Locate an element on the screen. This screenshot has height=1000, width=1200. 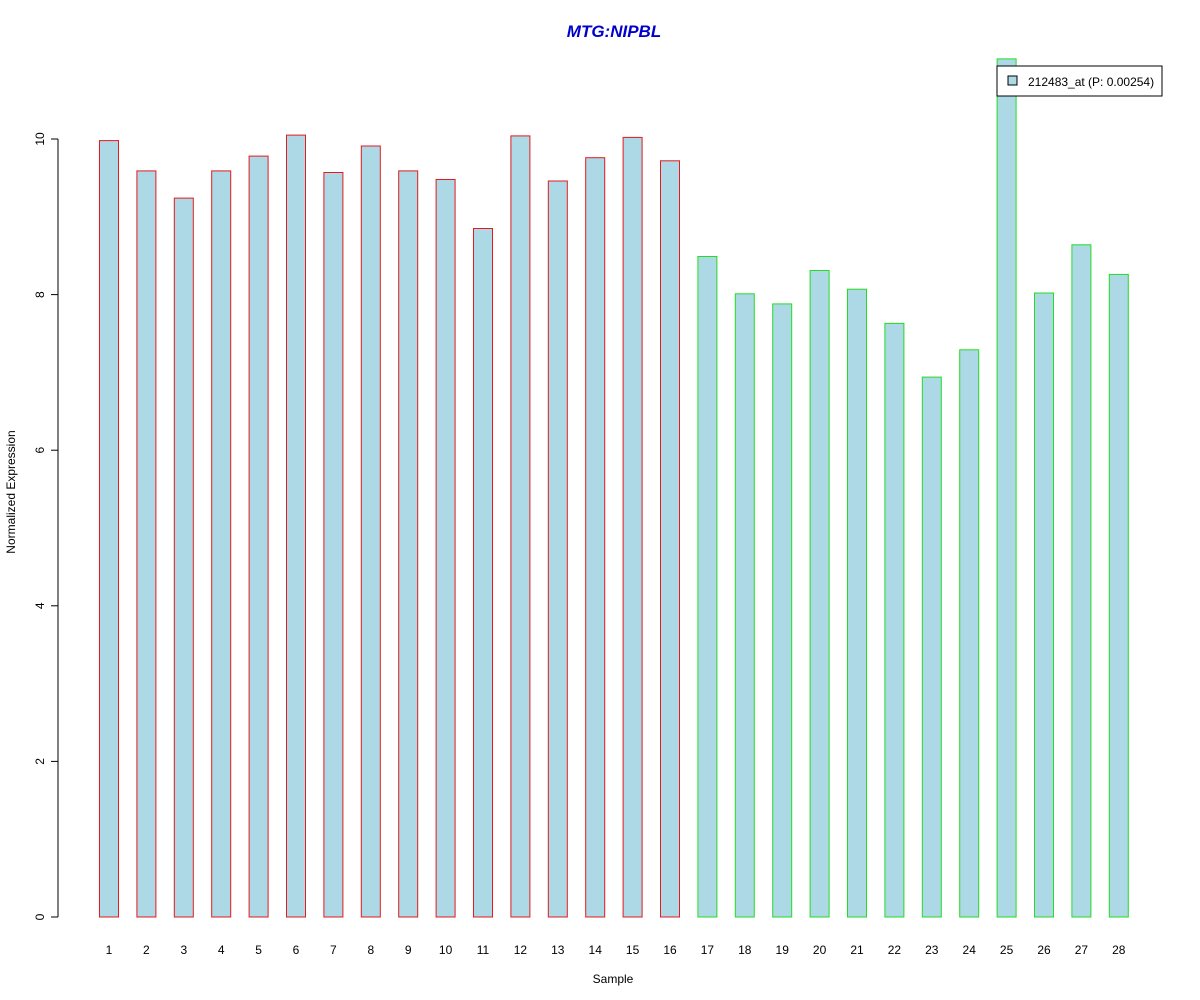
x-tick-label: 23 is located at coordinates (932, 950).